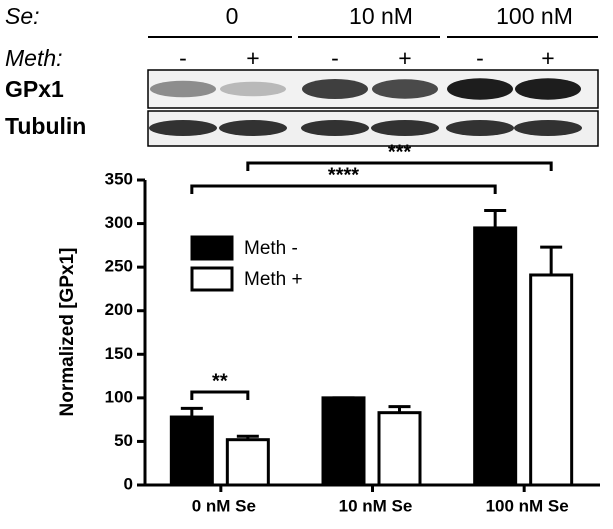 The height and width of the screenshot is (529, 613). What do you see at coordinates (34, 58) in the screenshot?
I see `meth-label: Meth:` at bounding box center [34, 58].